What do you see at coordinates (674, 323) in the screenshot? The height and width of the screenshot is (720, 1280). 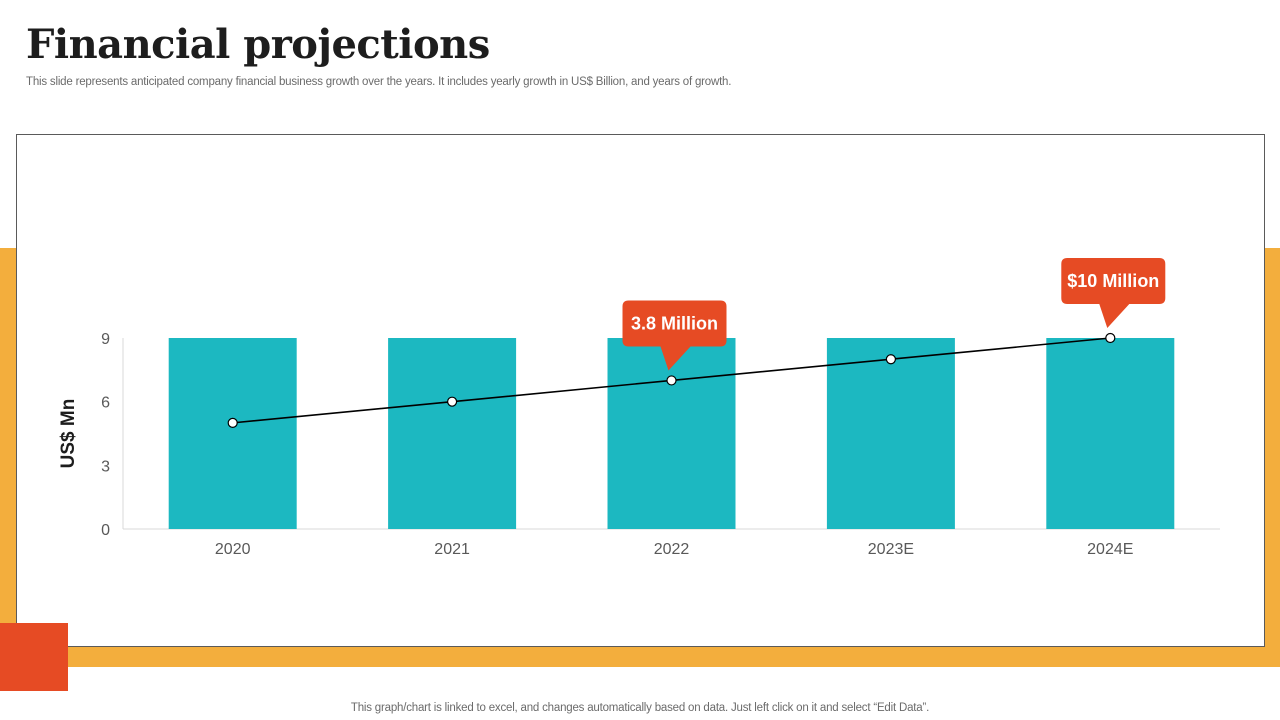 I see `callout-label: 3.8 Million` at bounding box center [674, 323].